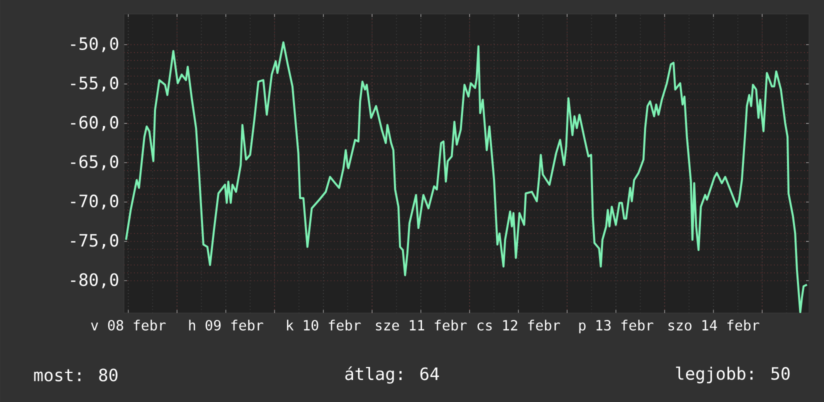 This screenshot has height=402, width=824. I want to click on x-tick-label: sze 11 febr, so click(421, 325).